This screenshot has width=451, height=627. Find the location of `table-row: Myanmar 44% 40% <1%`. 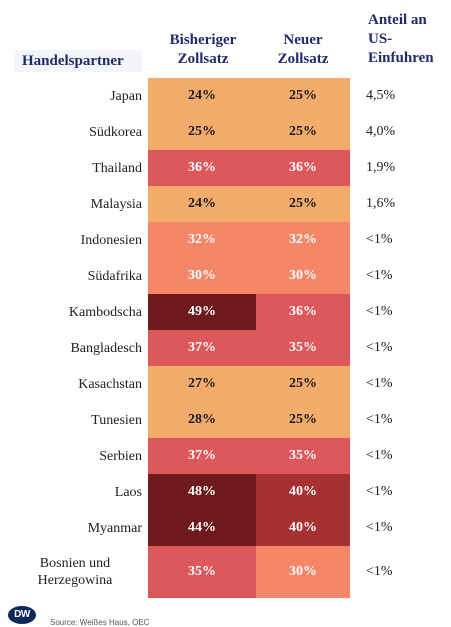

table-row: Myanmar 44% 40% <1% is located at coordinates (225, 528).